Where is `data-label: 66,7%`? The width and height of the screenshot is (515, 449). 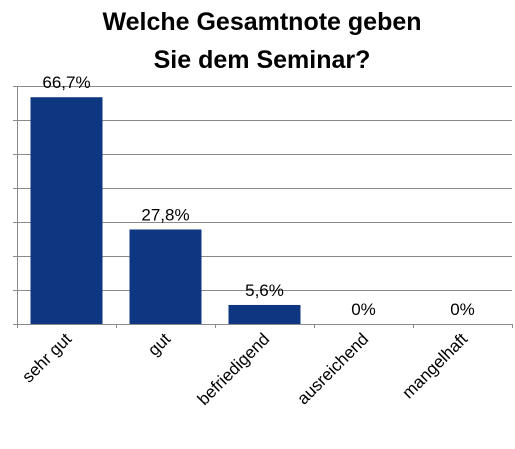 data-label: 66,7% is located at coordinates (66, 82).